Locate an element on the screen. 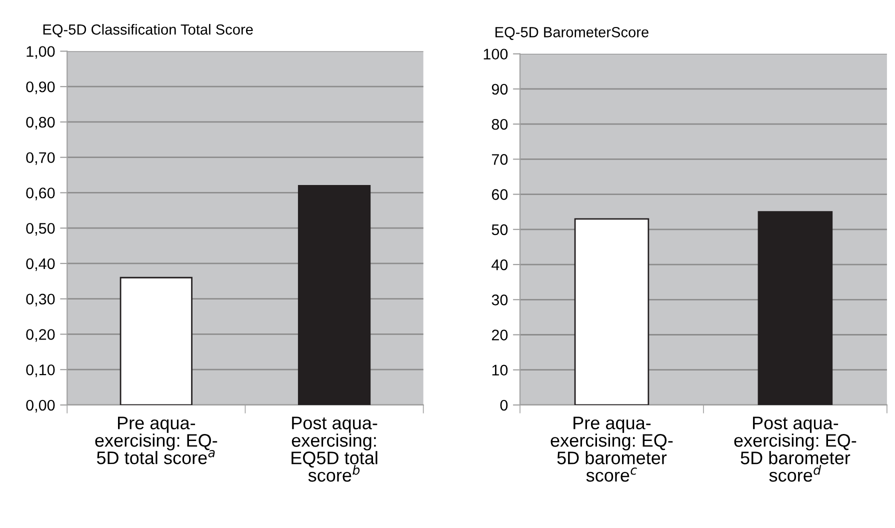 Image resolution: width=895 pixels, height=528 pixels. x-tick-label: Post aqua- exercising: EQ5D total score$^{b}$ is located at coordinates (335, 449).